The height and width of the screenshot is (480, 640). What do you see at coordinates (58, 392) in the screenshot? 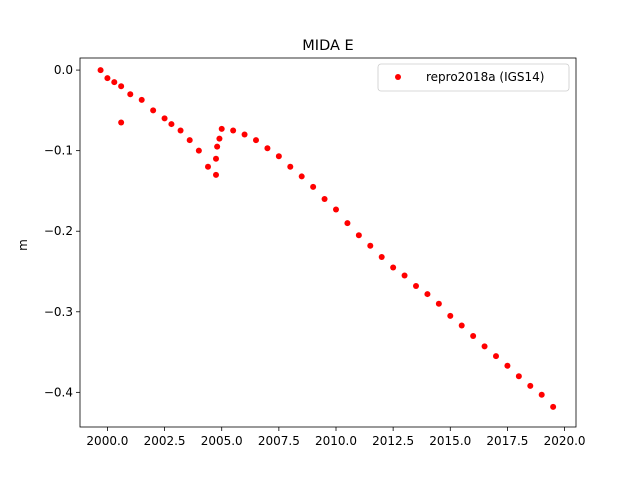
I see `y-tick-label: −0.4` at bounding box center [58, 392].